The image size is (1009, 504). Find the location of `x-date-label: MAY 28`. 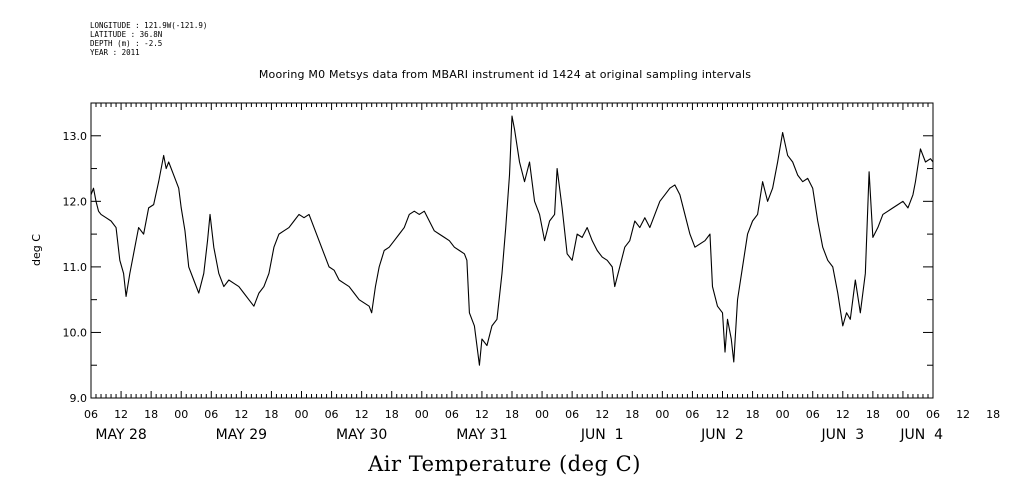

x-date-label: MAY 28 is located at coordinates (120, 435).